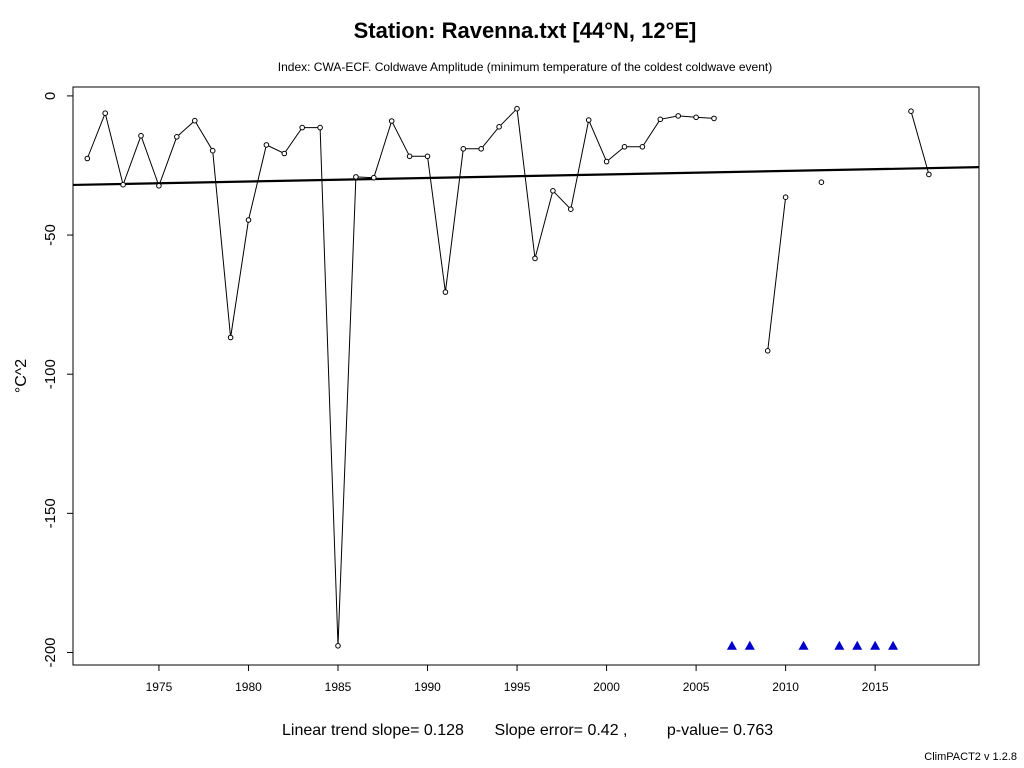 Image resolution: width=1024 pixels, height=768 pixels. Describe the element at coordinates (50, 513) in the screenshot. I see `y-tick-label: -150` at that location.